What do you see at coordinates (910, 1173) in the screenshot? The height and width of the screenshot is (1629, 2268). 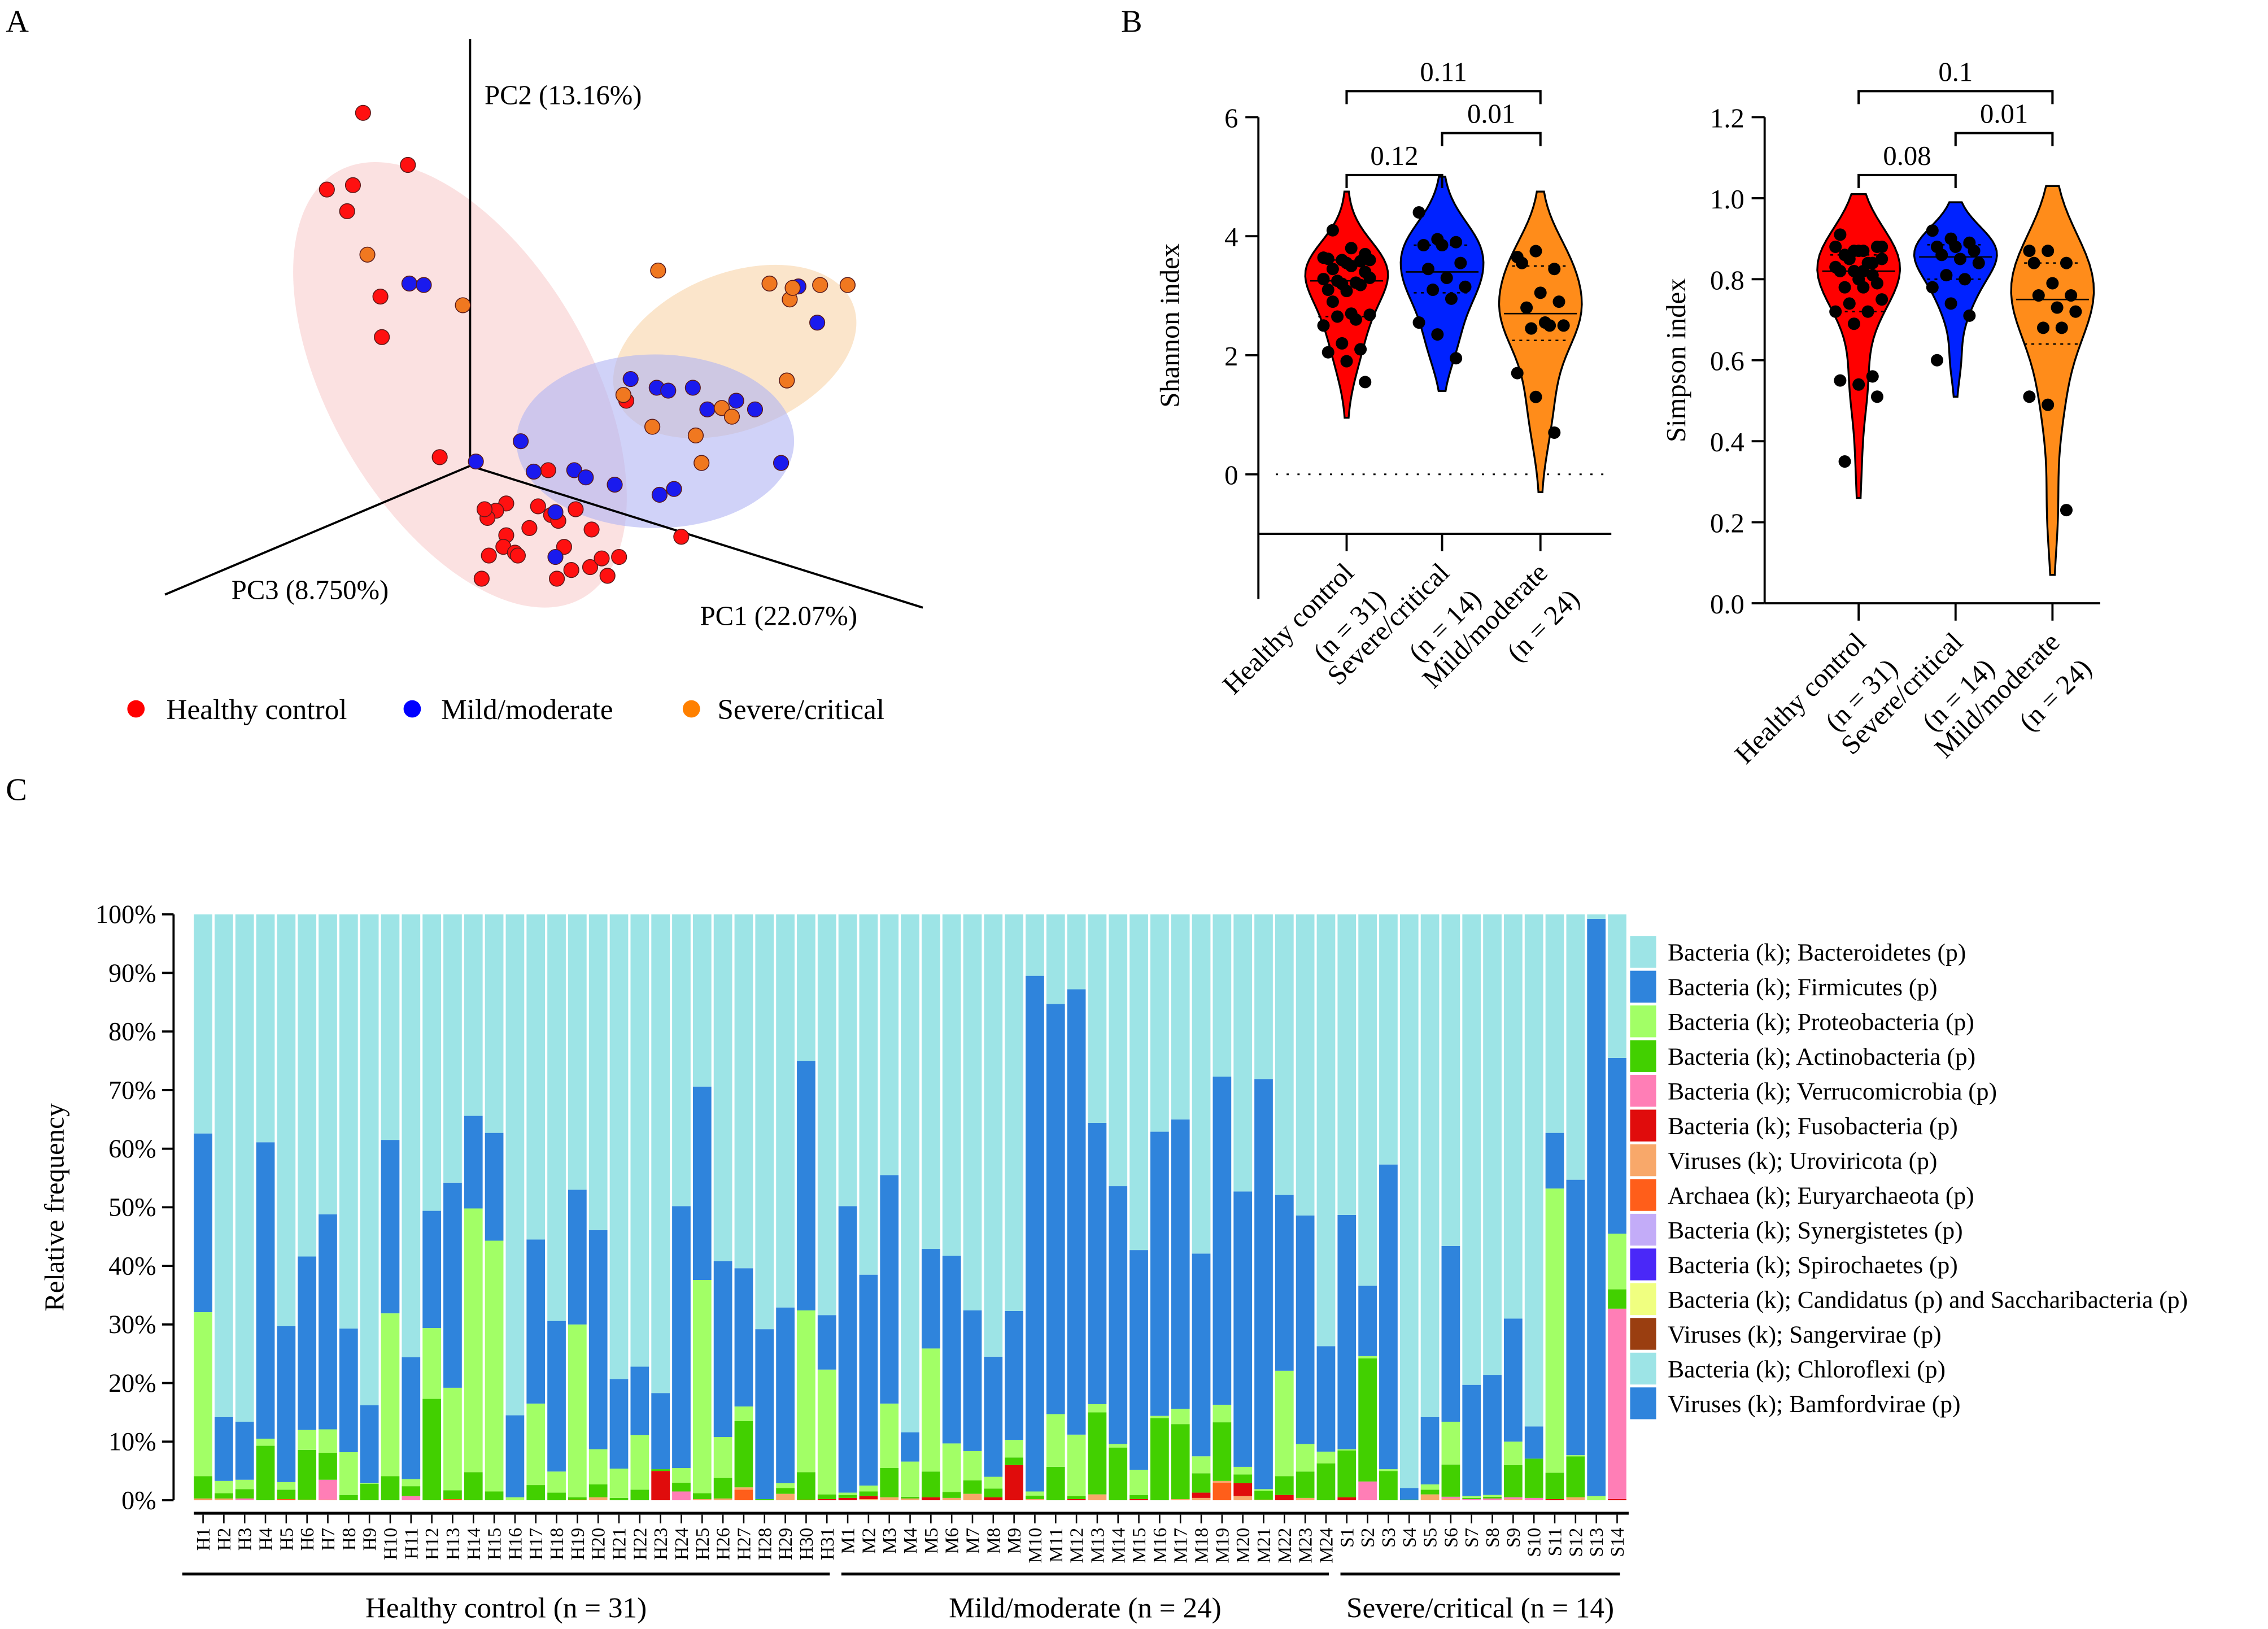 I see `bar-segment-M4` at bounding box center [910, 1173].